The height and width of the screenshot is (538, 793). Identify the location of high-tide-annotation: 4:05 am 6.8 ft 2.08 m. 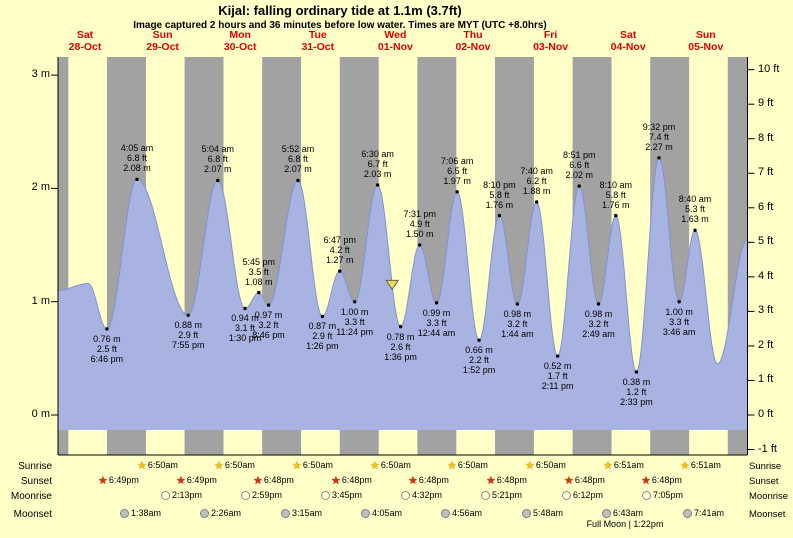
(137, 158).